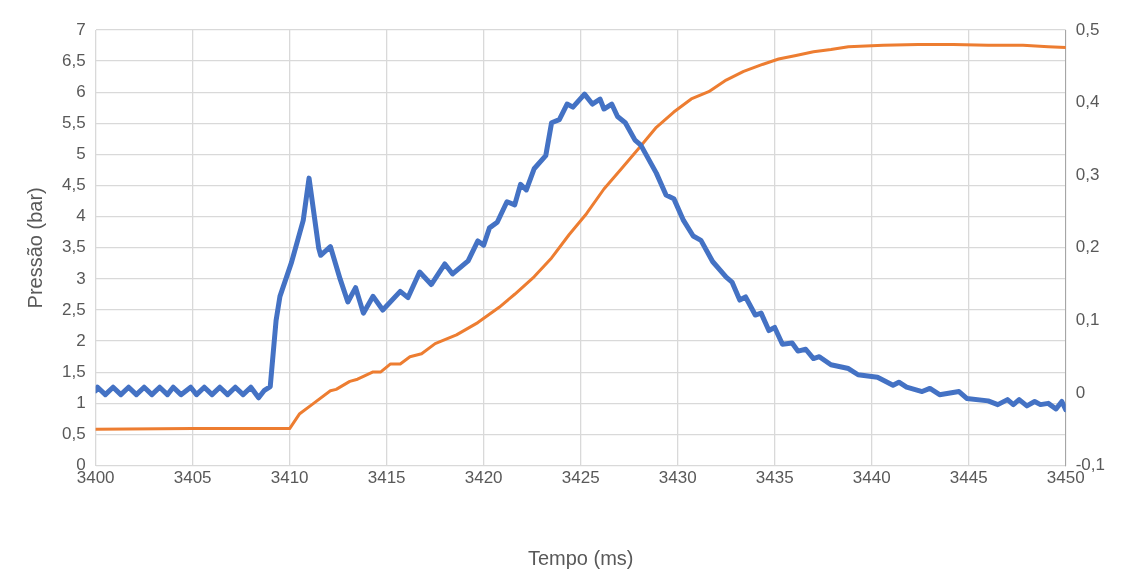  I want to click on x-tick-label: 3405, so click(192, 478).